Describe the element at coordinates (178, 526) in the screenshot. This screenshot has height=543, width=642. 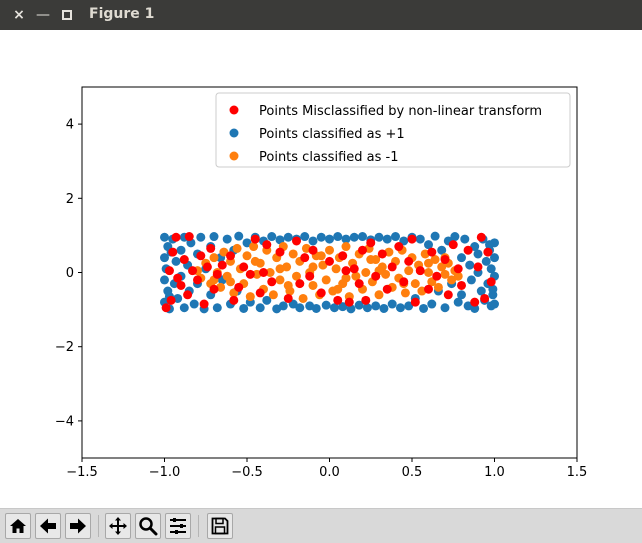
I see `subplots-icon` at that location.